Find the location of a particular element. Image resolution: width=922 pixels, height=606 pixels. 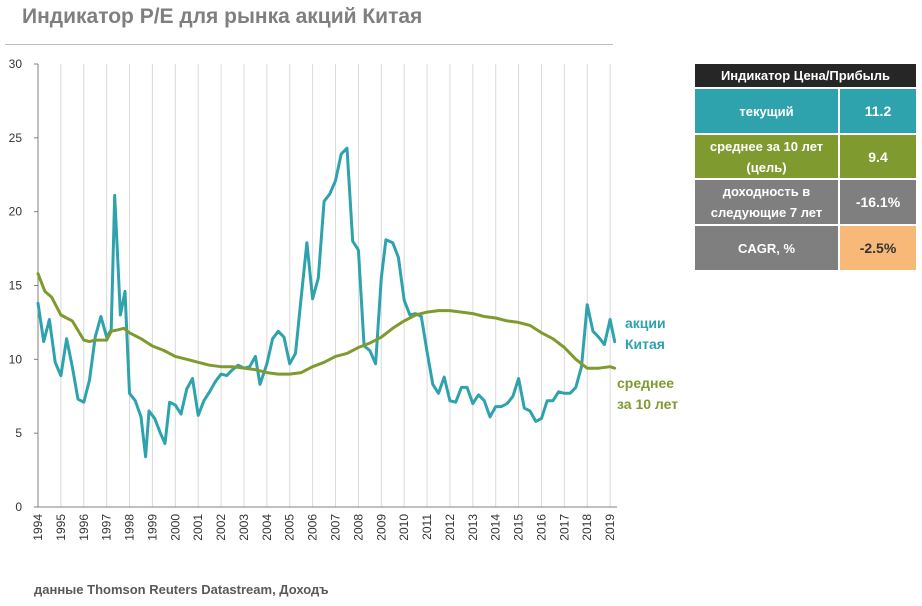

series-label-line: Китая is located at coordinates (645, 344).